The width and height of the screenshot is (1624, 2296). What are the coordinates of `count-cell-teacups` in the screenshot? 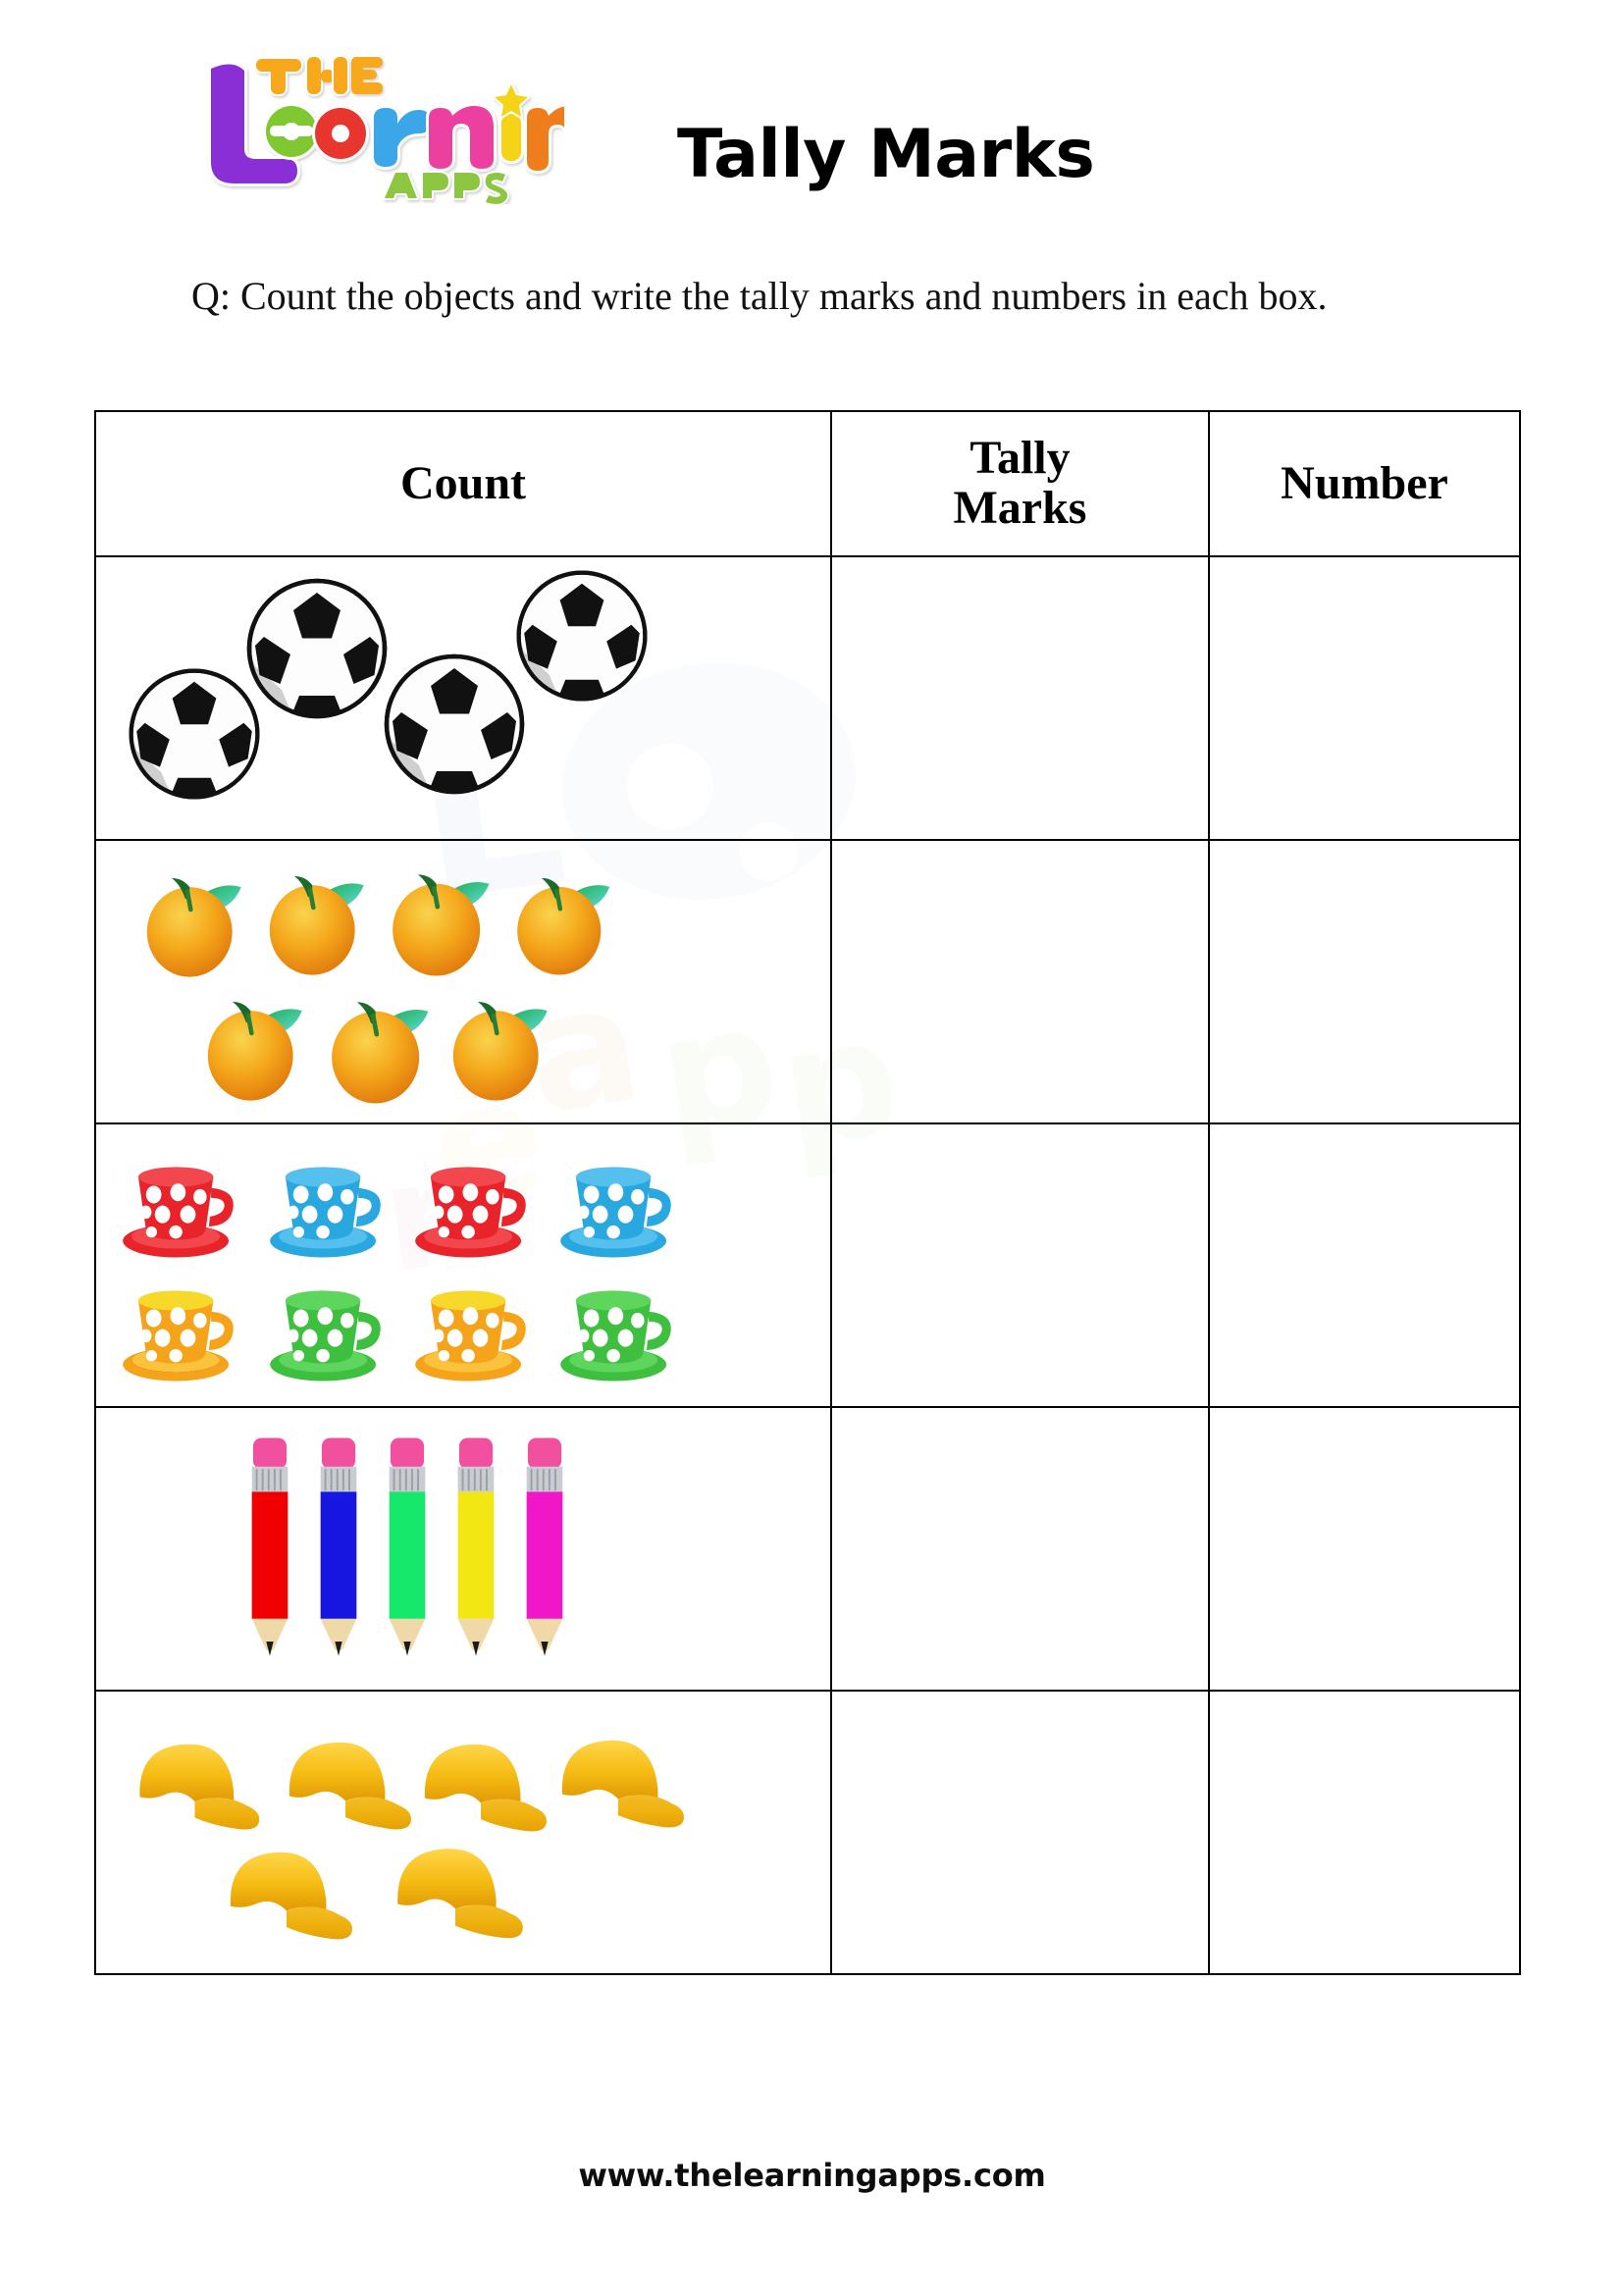 It's located at (463, 1265).